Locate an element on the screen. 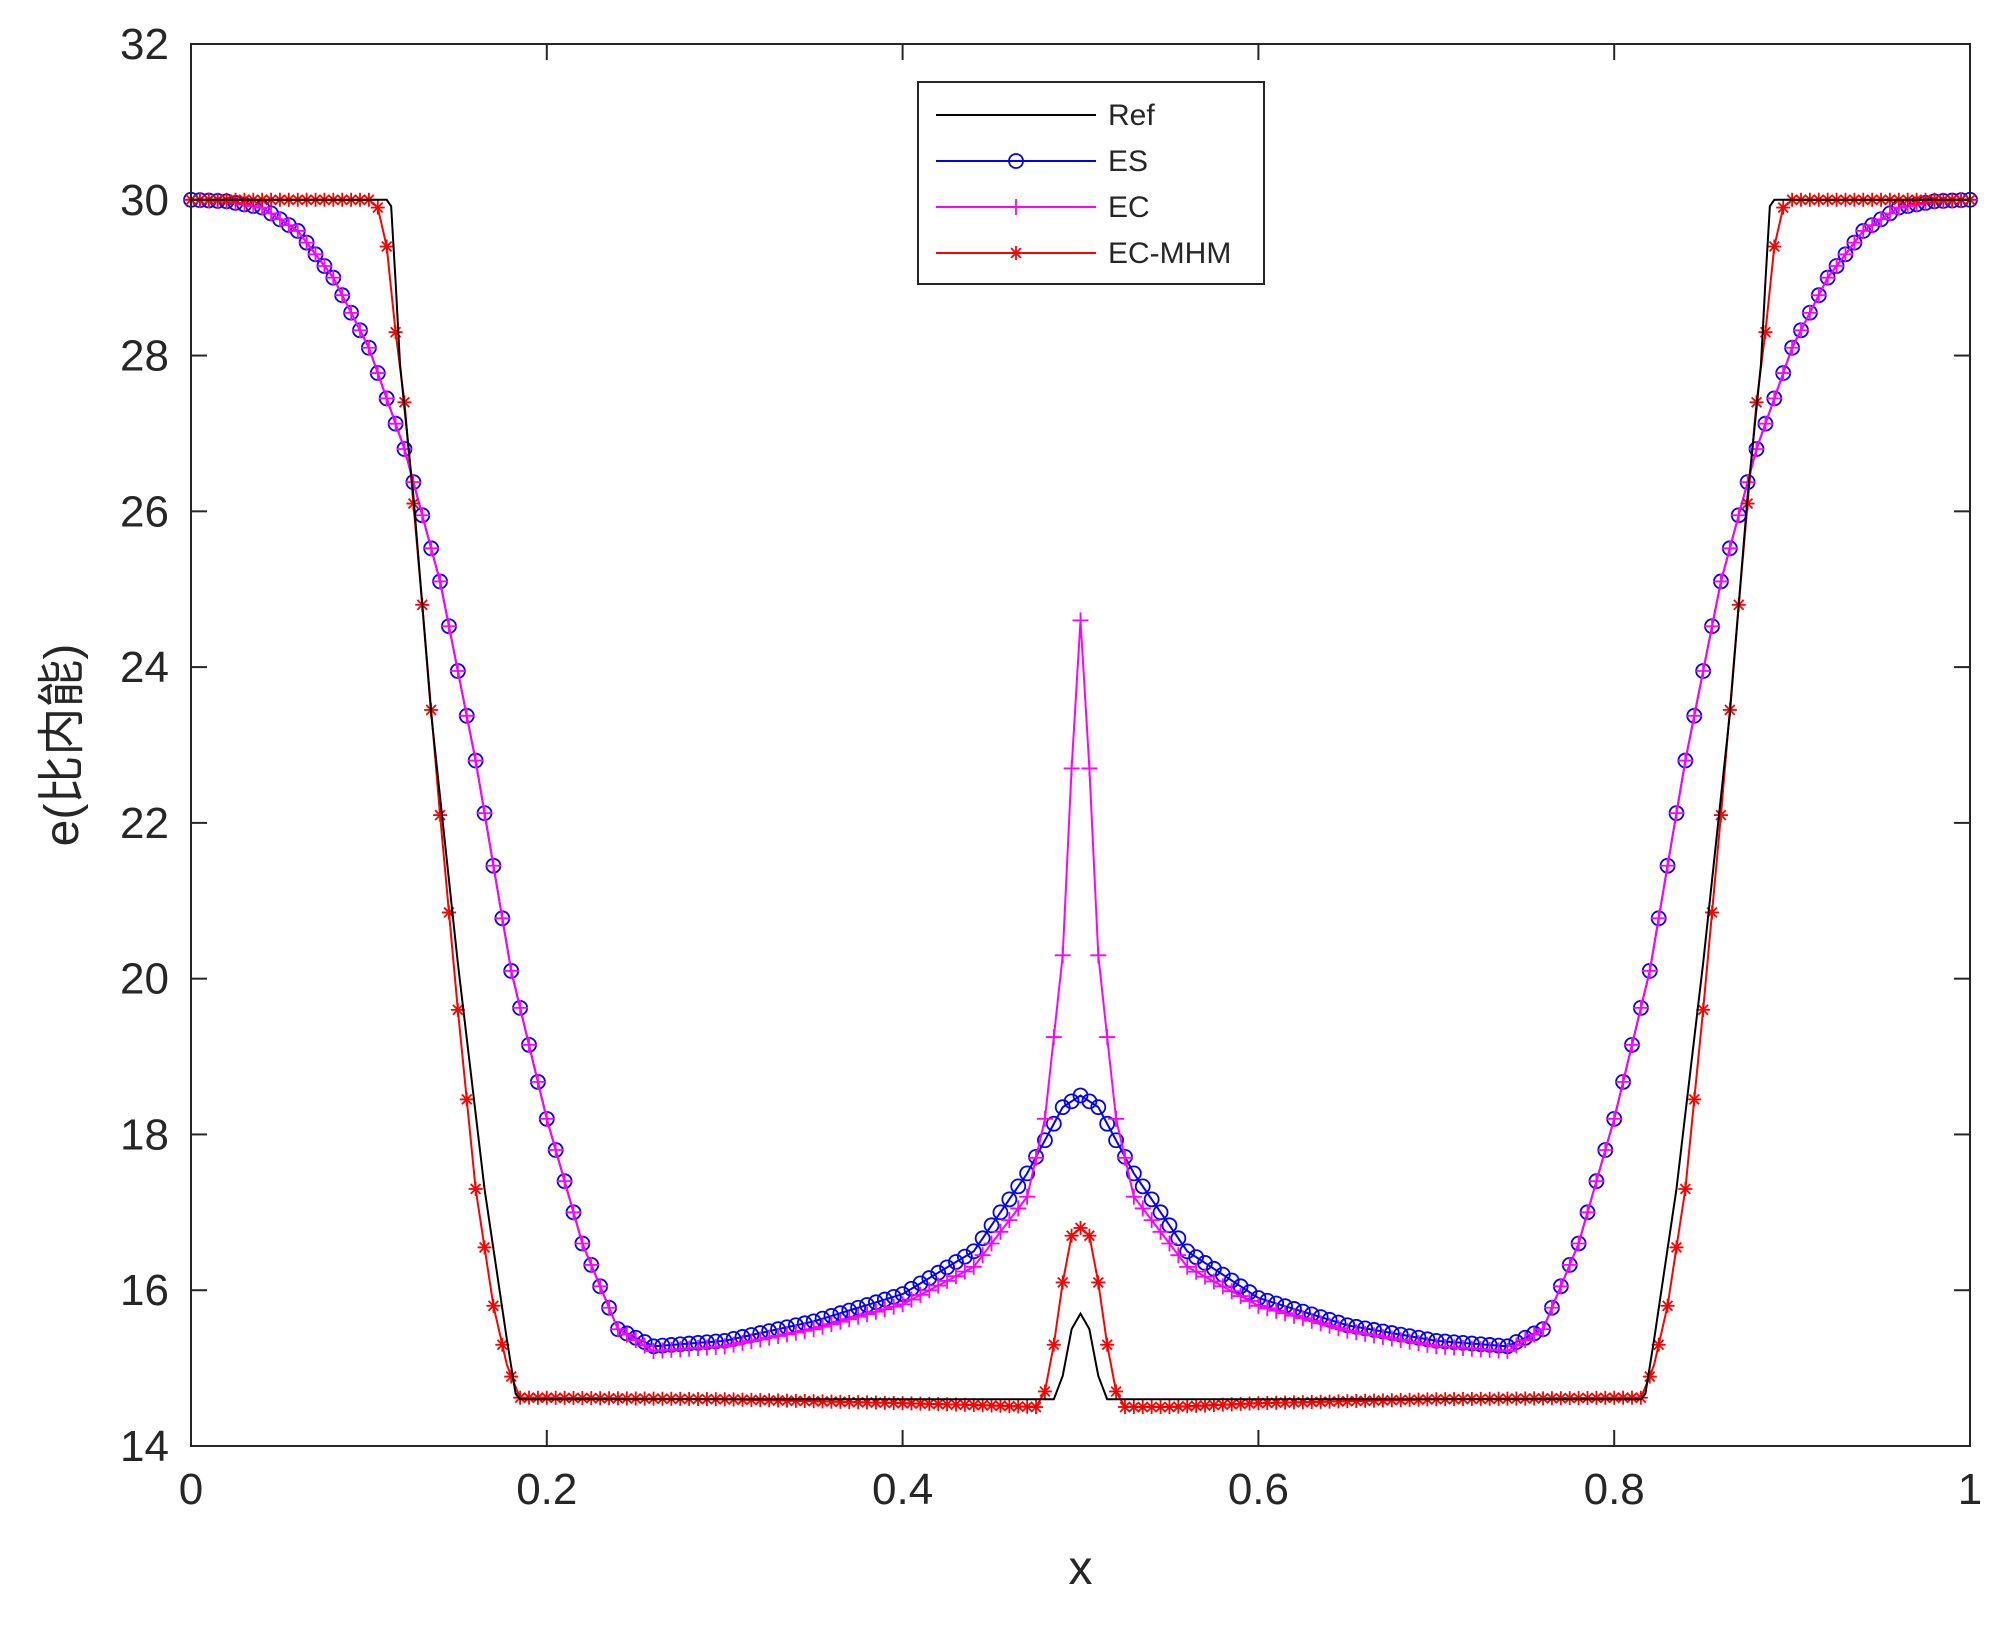 The height and width of the screenshot is (1628, 2000). y-tick-label: 16 is located at coordinates (144, 1290).